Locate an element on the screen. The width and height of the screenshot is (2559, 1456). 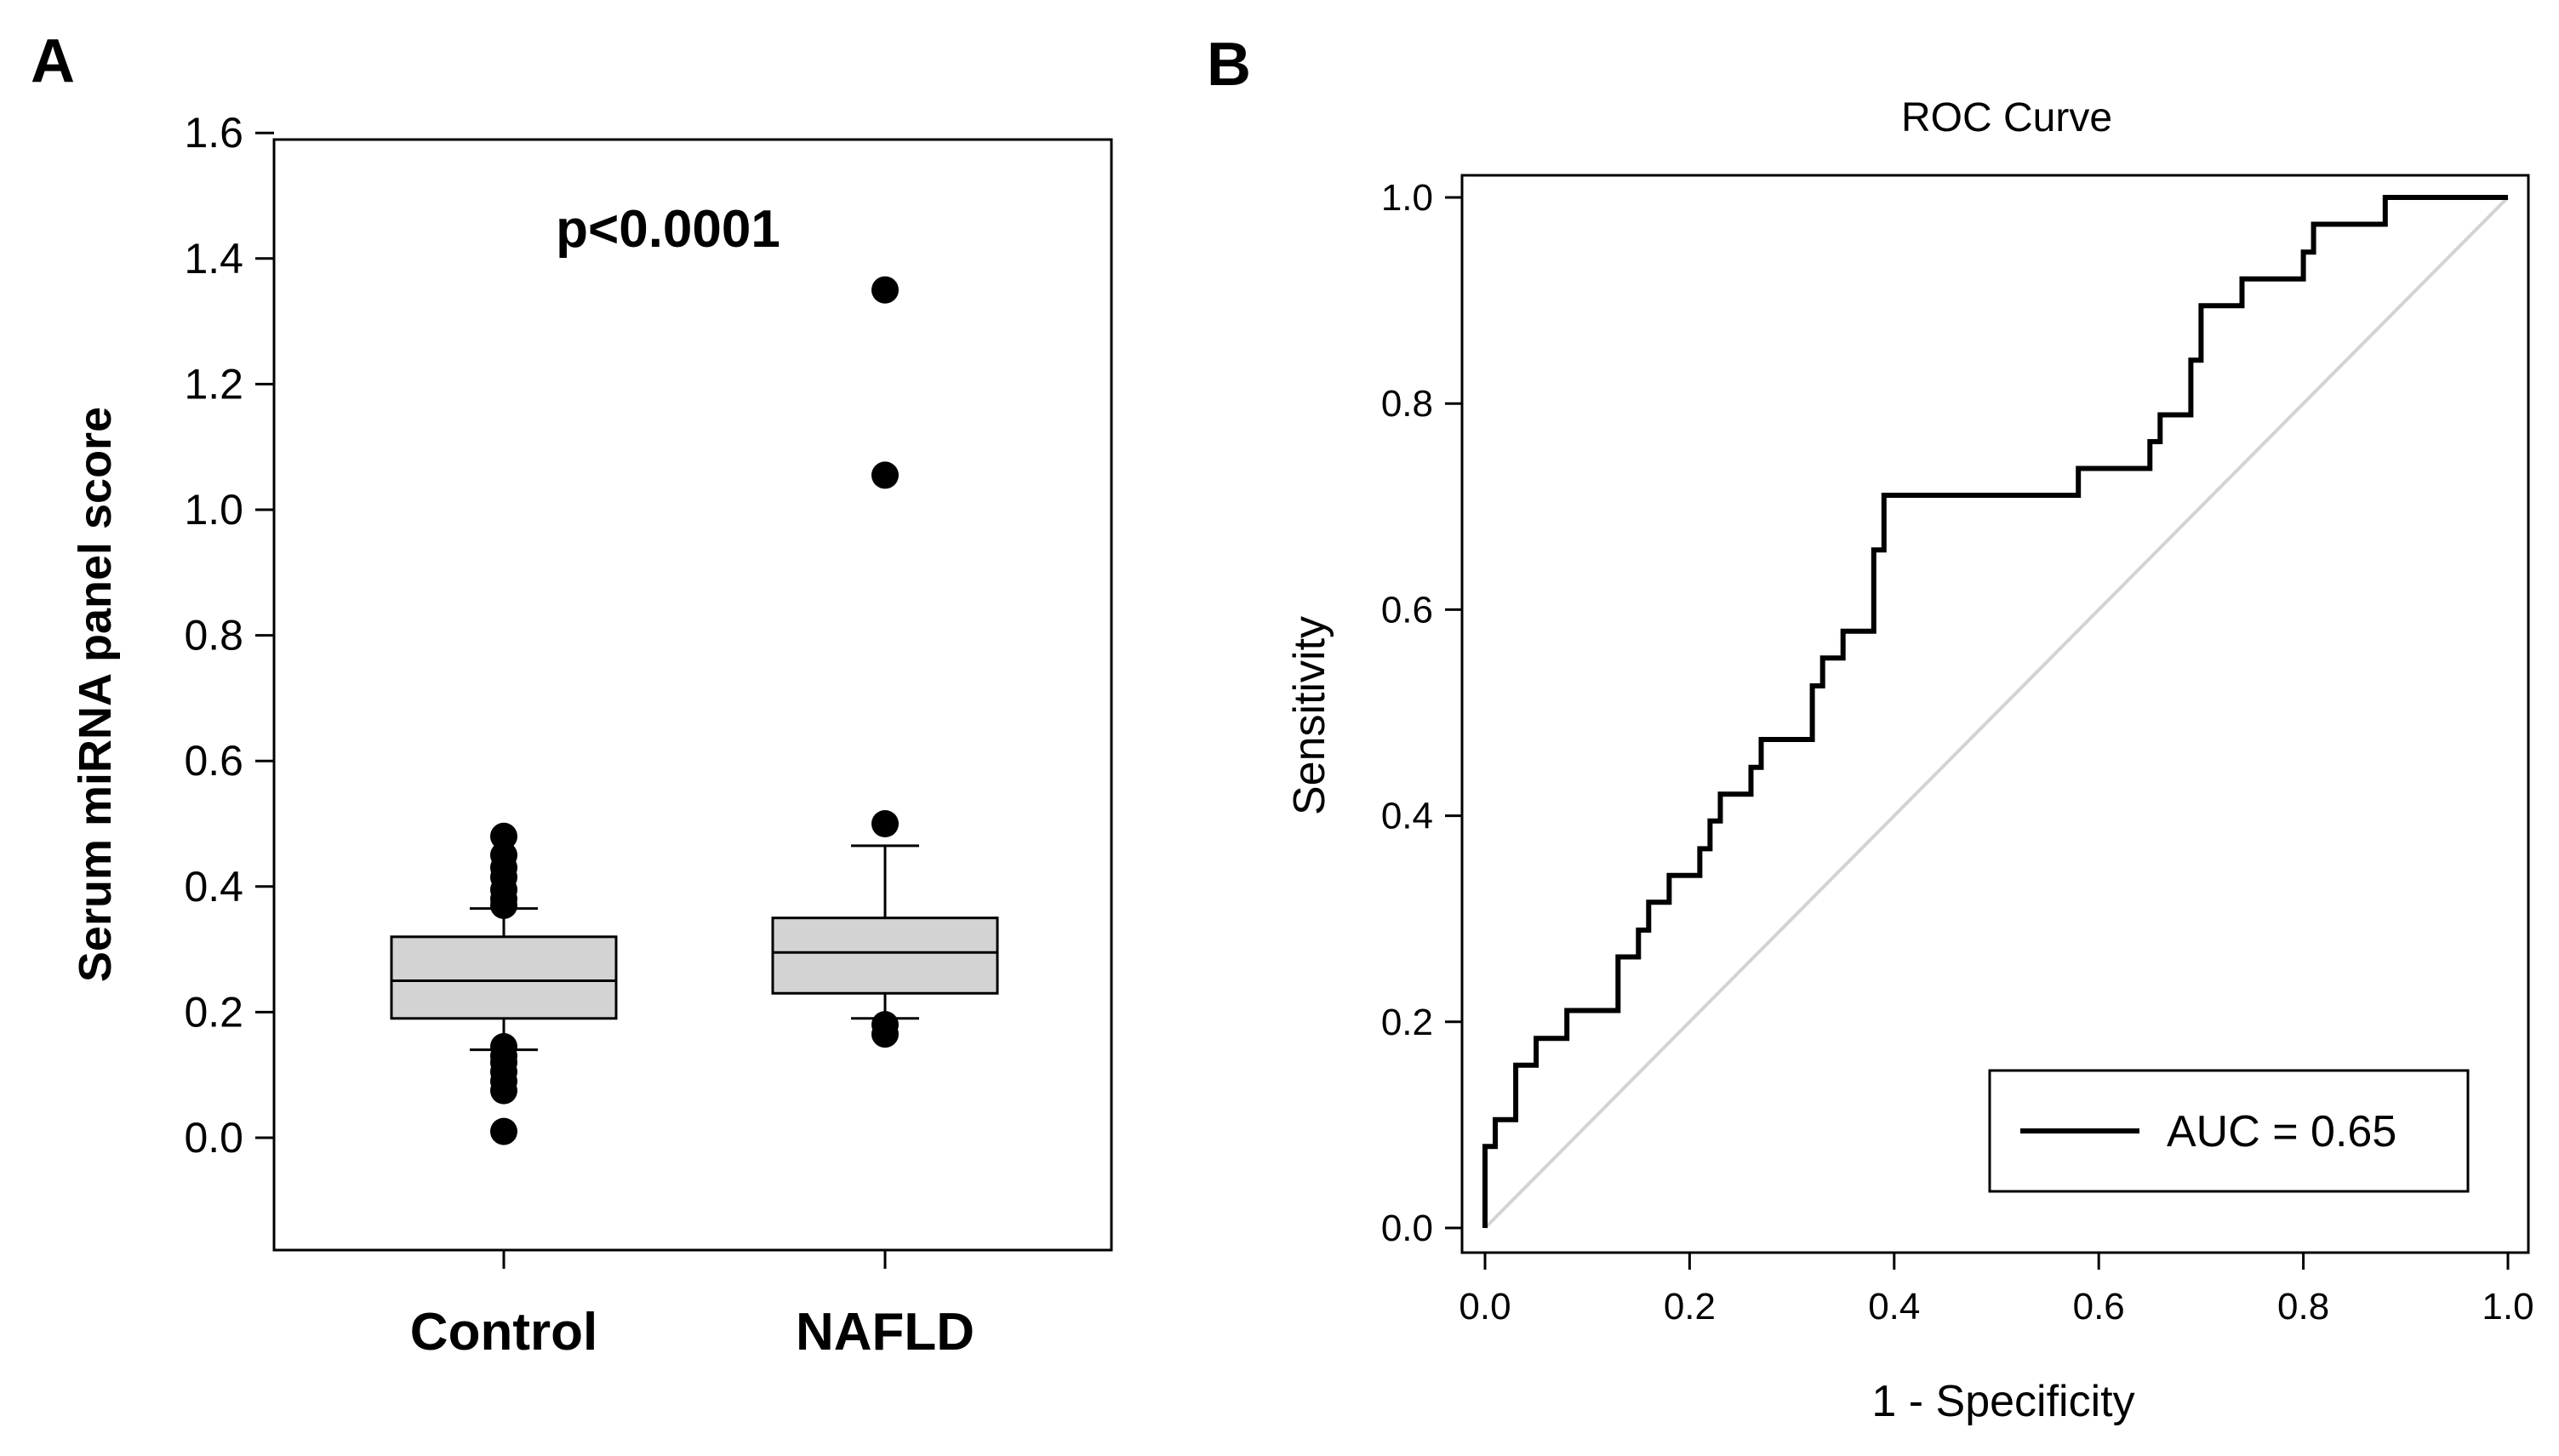
box-group-nafld is located at coordinates (885, 662).